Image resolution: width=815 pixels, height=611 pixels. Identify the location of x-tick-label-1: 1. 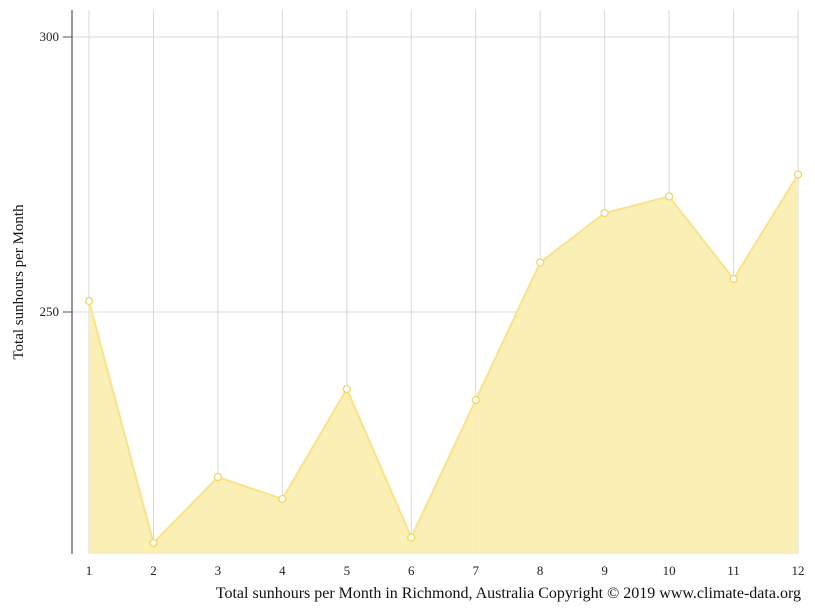
(89, 570).